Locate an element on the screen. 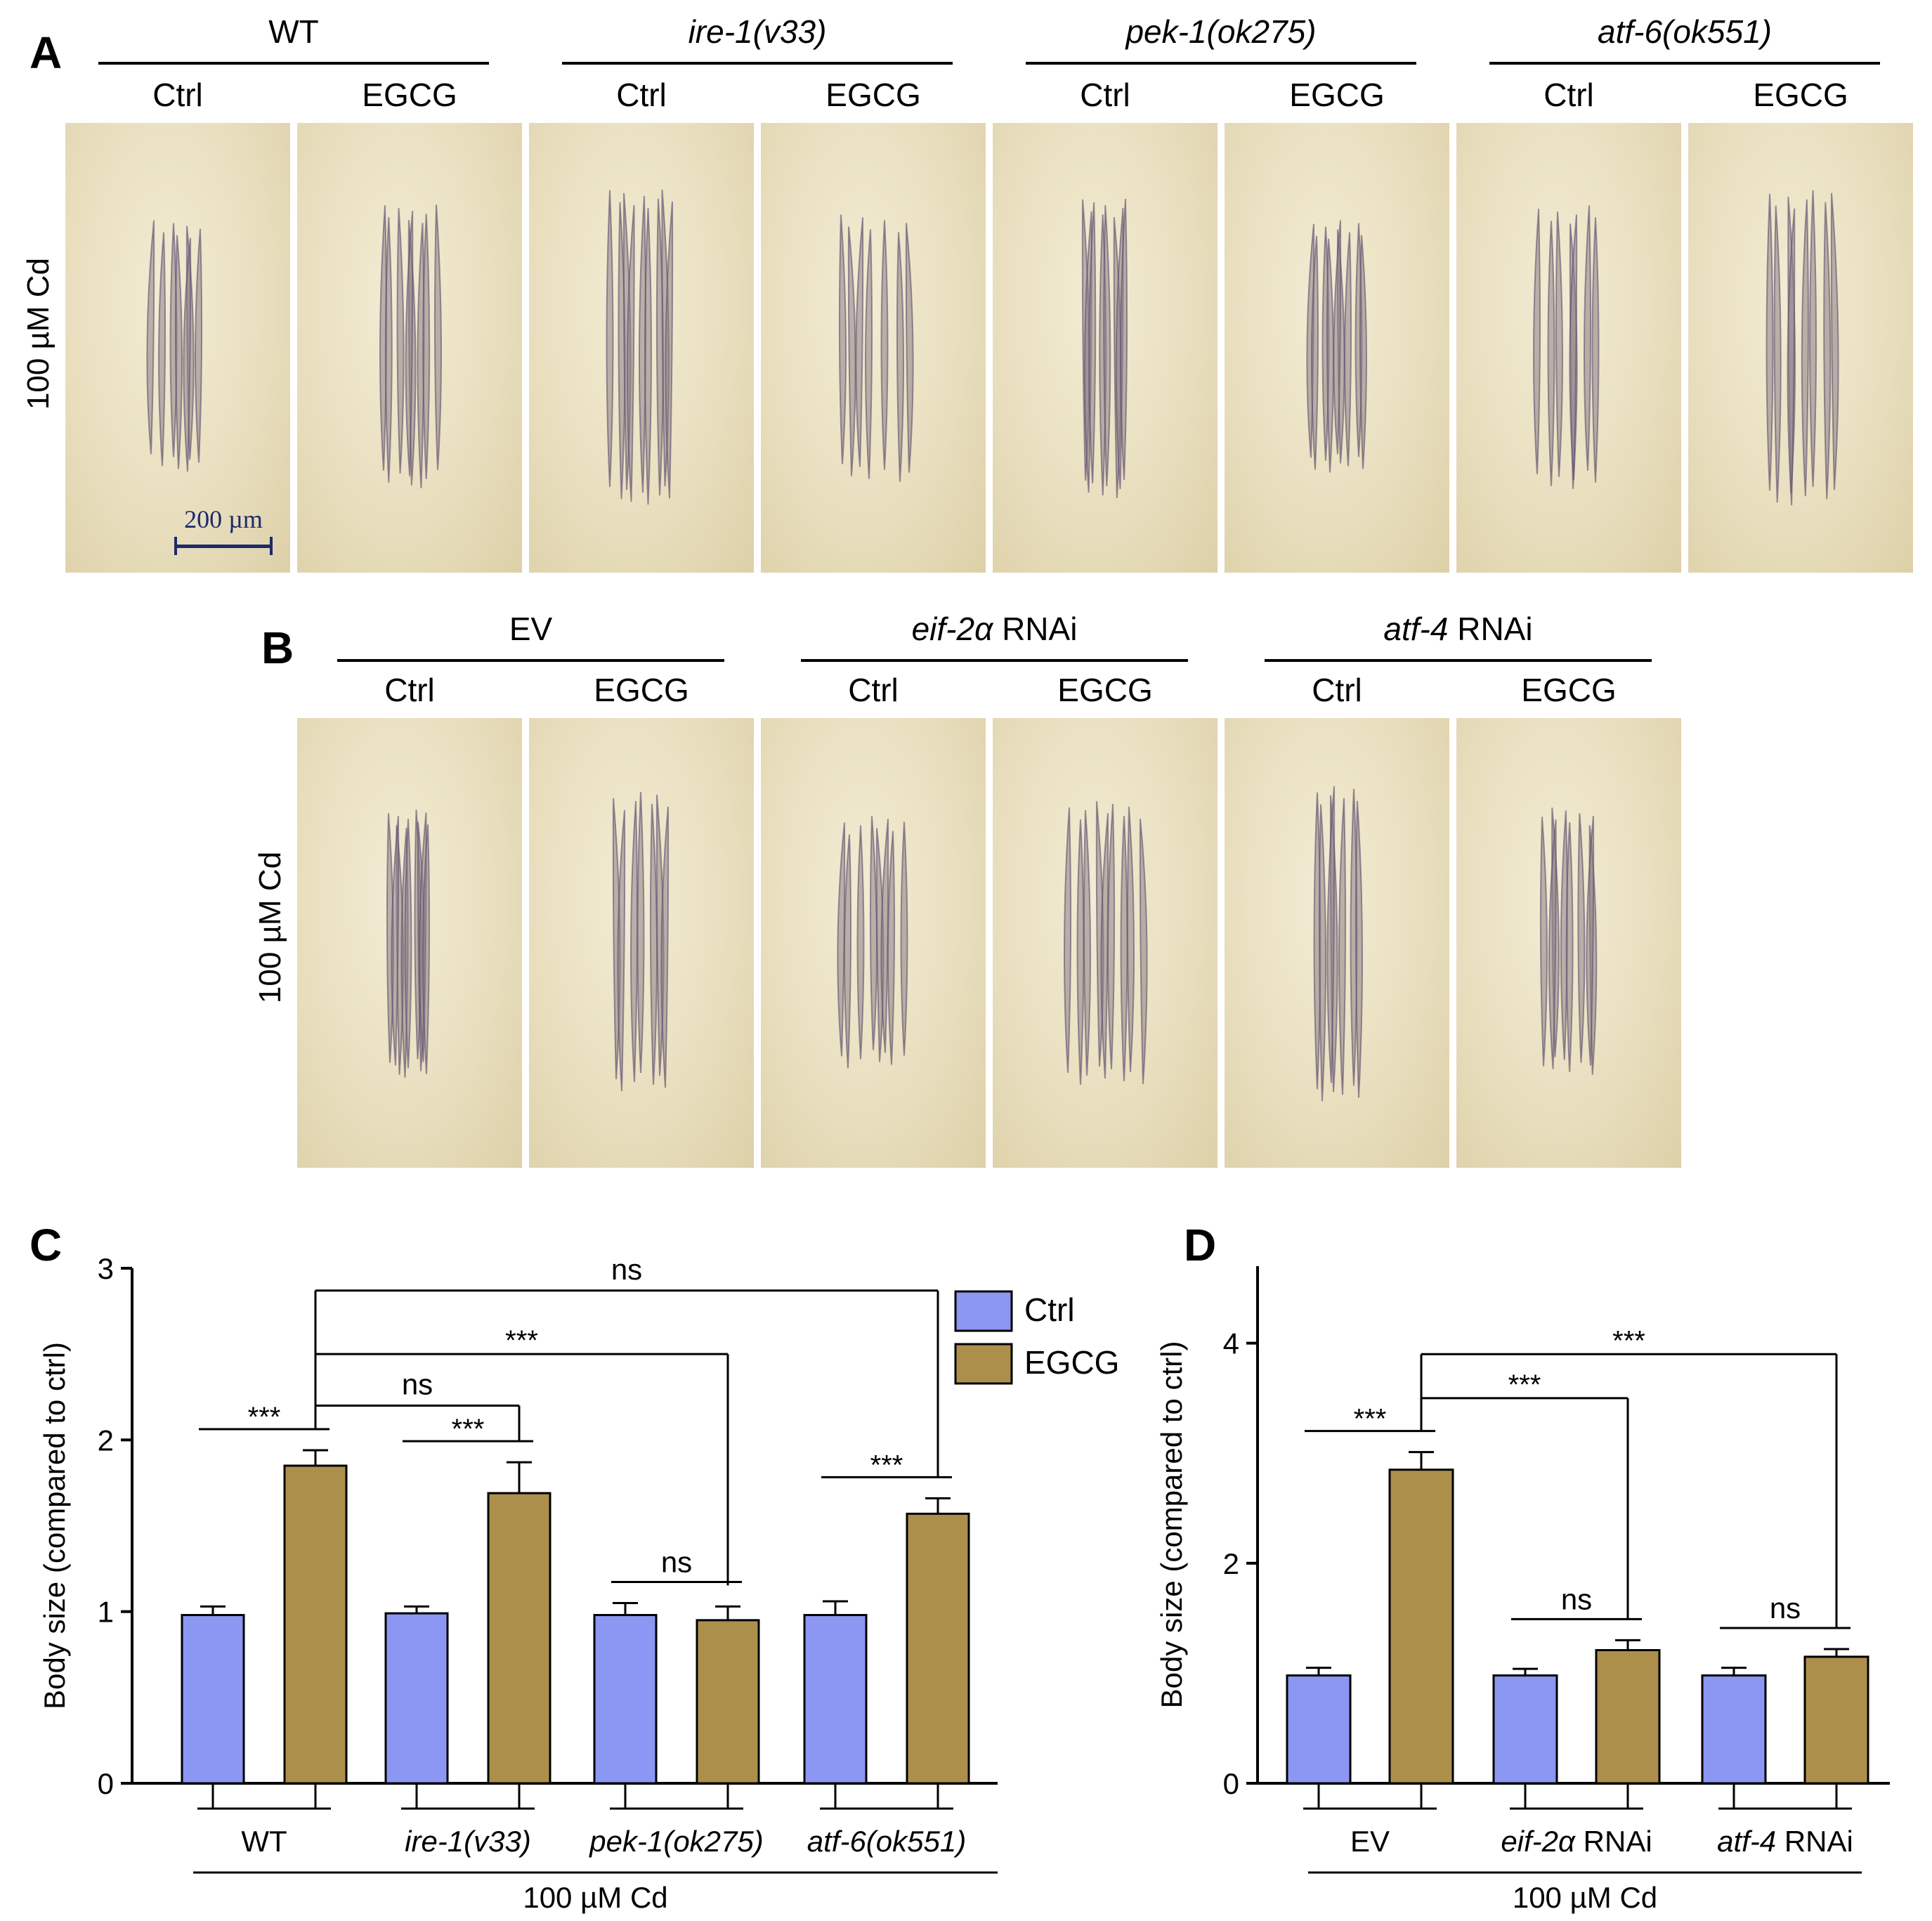 The image size is (1932, 1921). panel-a-group-label: WT is located at coordinates (294, 32).